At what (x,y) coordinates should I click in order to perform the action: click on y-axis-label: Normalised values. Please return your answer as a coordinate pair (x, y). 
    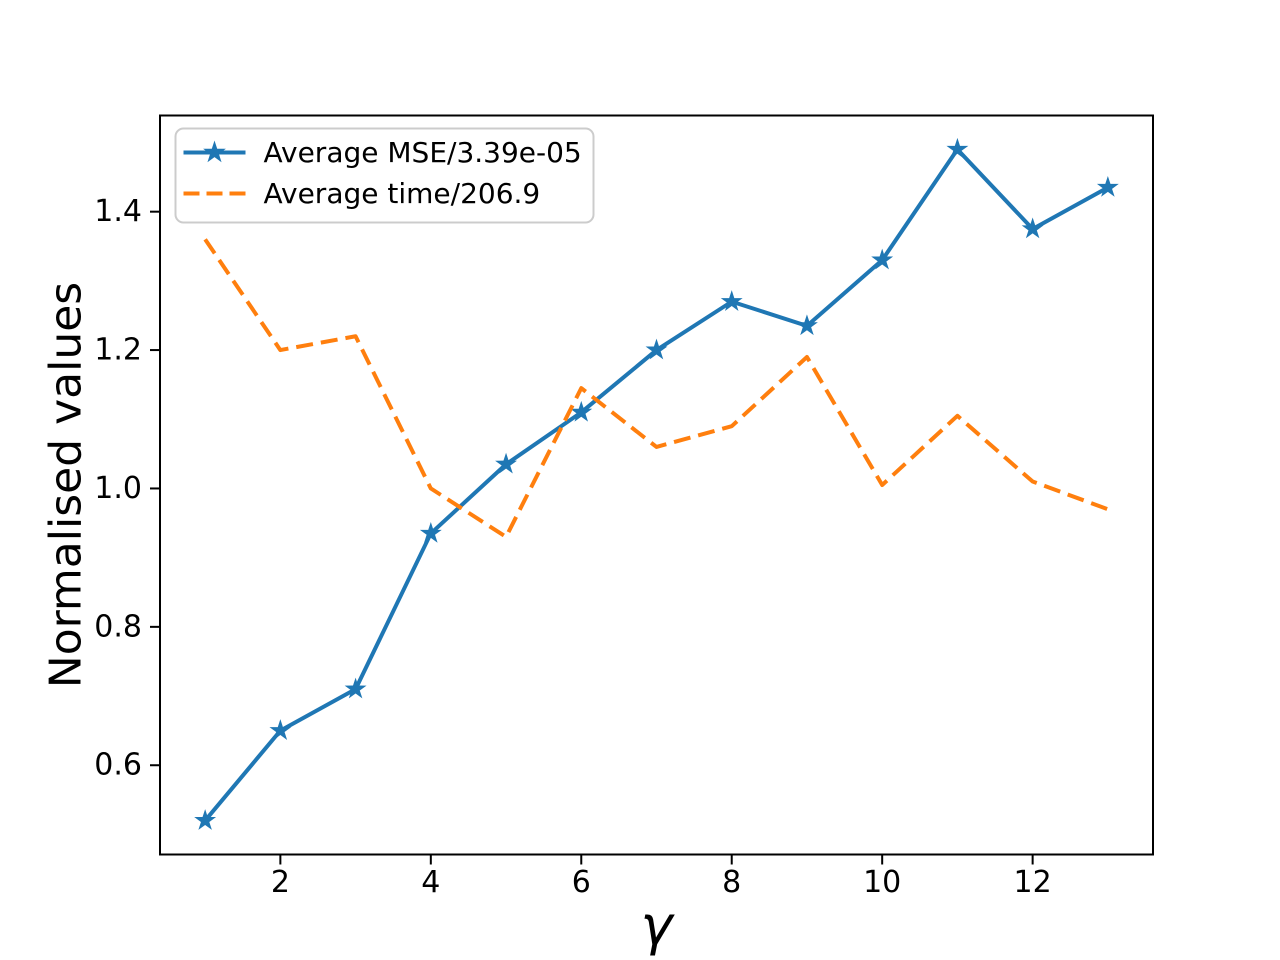
    Looking at the image, I should click on (66, 485).